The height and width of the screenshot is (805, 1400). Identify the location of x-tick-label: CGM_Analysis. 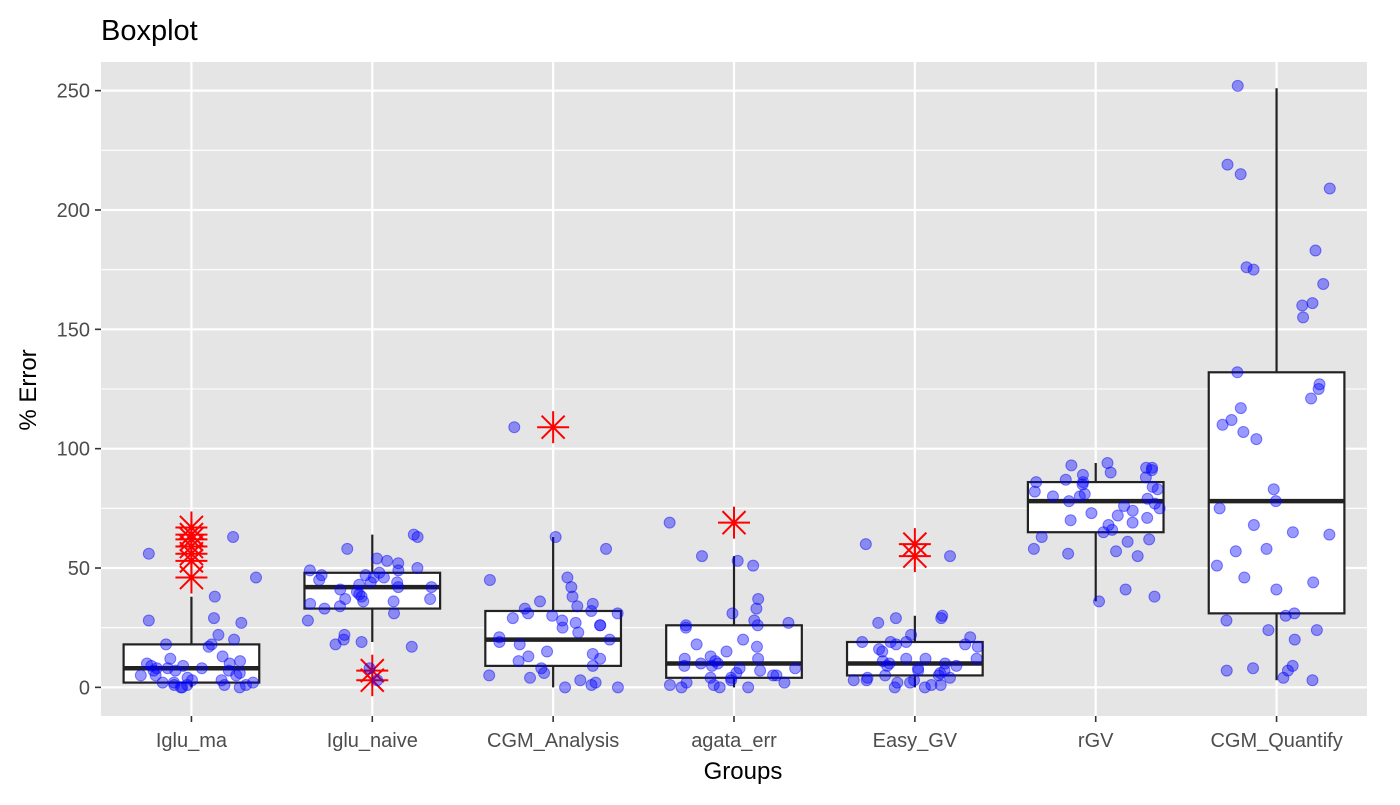
(553, 741).